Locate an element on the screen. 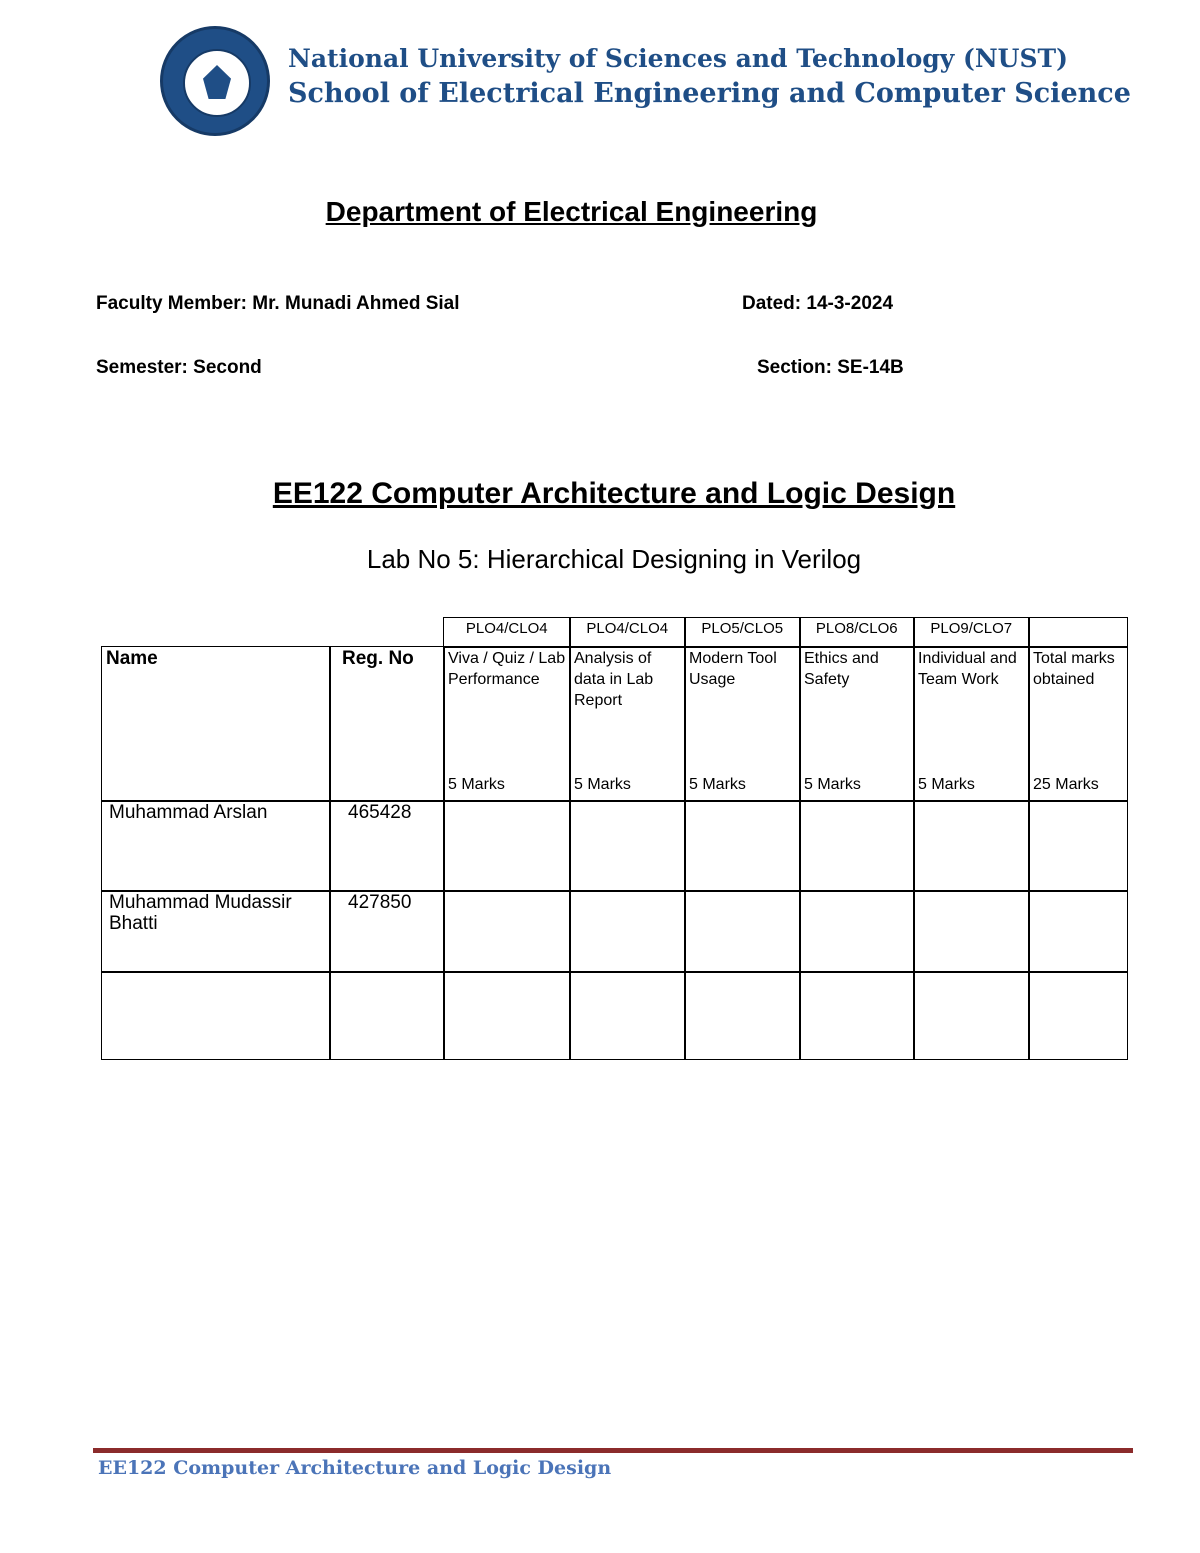  column-label: Viva / Quiz / Lab Performance is located at coordinates (507, 669).